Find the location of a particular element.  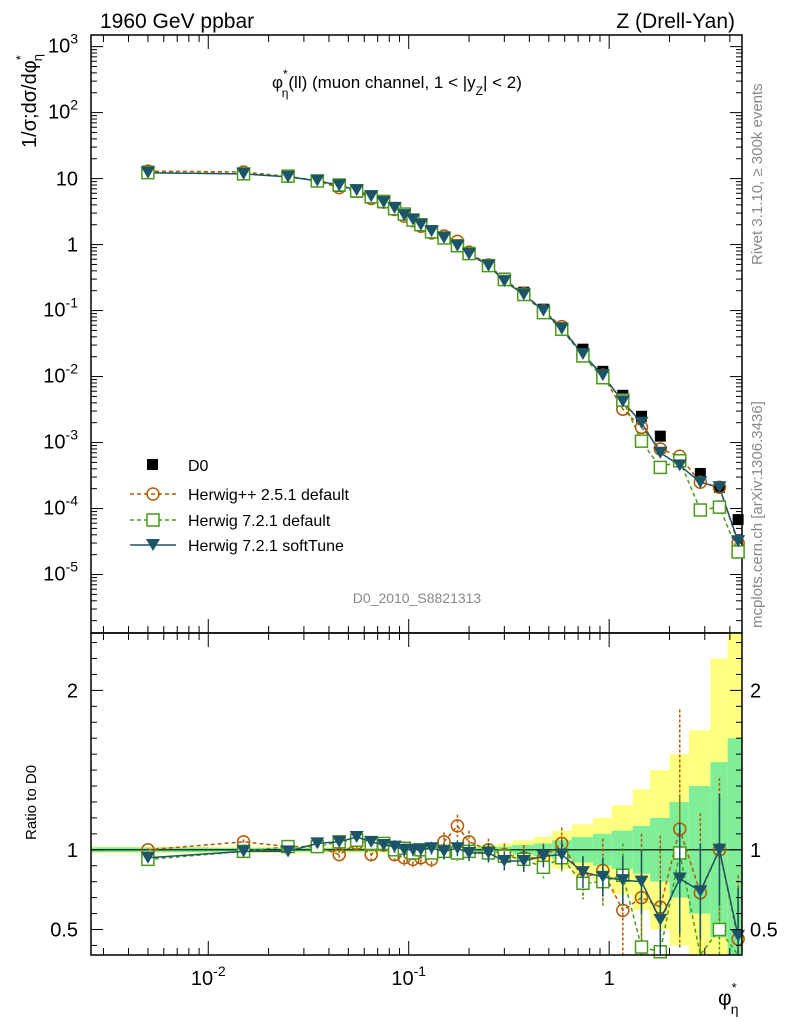

legend-entry-herwig72: Herwig 7.2.1 default is located at coordinates (230, 521).